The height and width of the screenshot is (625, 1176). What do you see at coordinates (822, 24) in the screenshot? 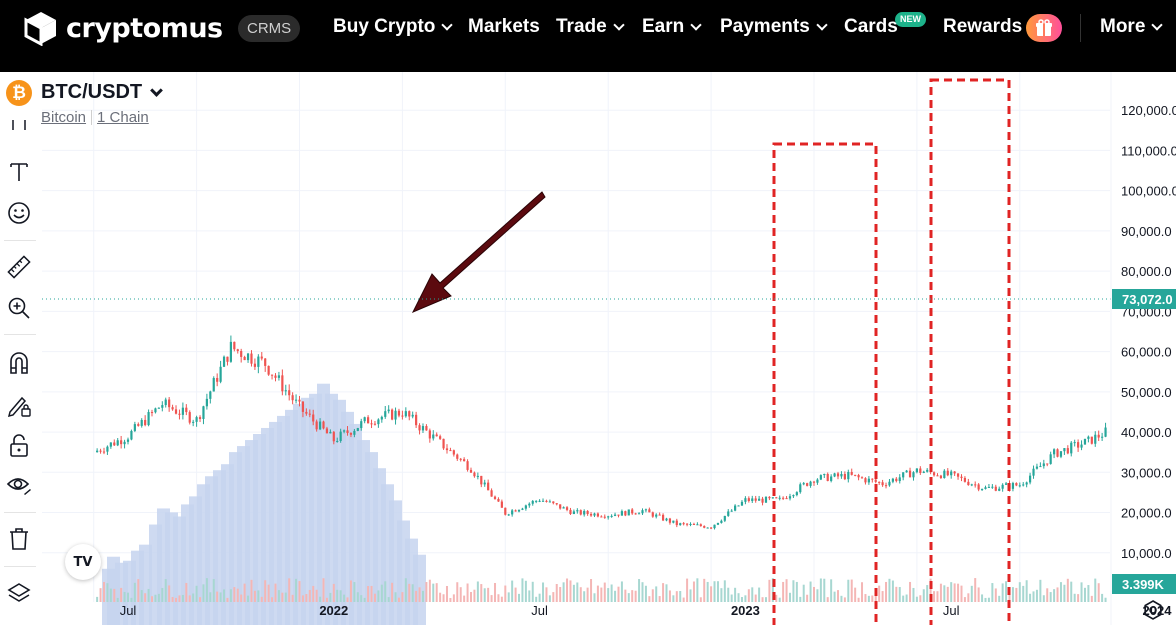
I see `chevron-down-icon` at bounding box center [822, 24].